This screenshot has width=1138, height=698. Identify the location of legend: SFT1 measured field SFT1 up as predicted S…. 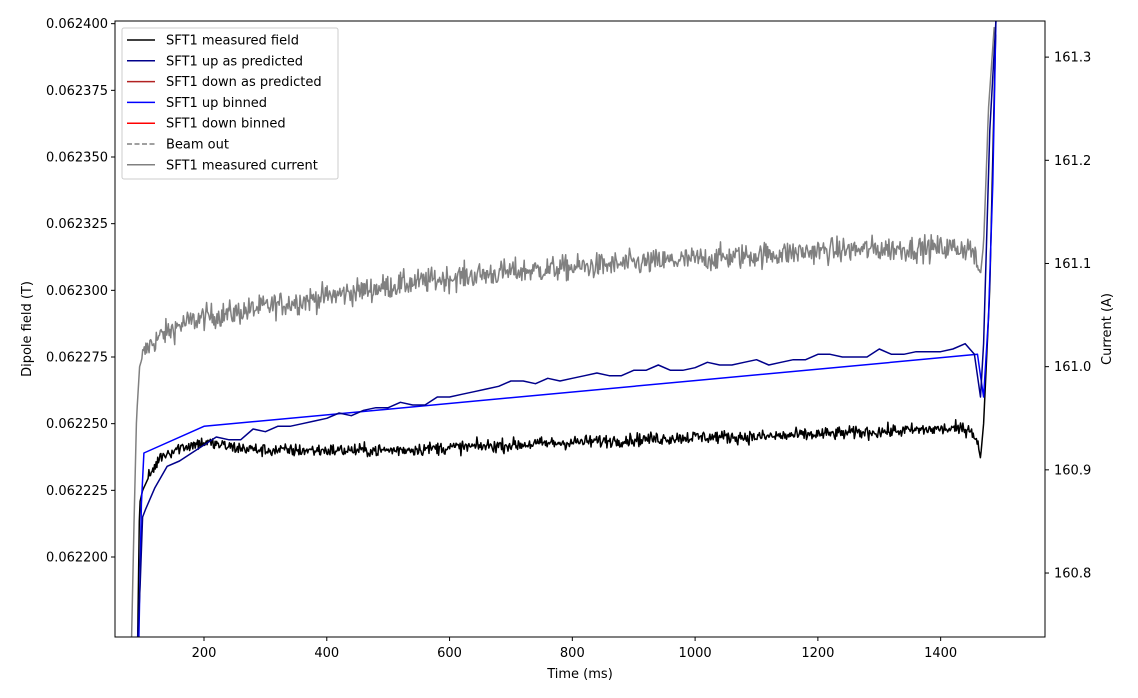
(230, 103).